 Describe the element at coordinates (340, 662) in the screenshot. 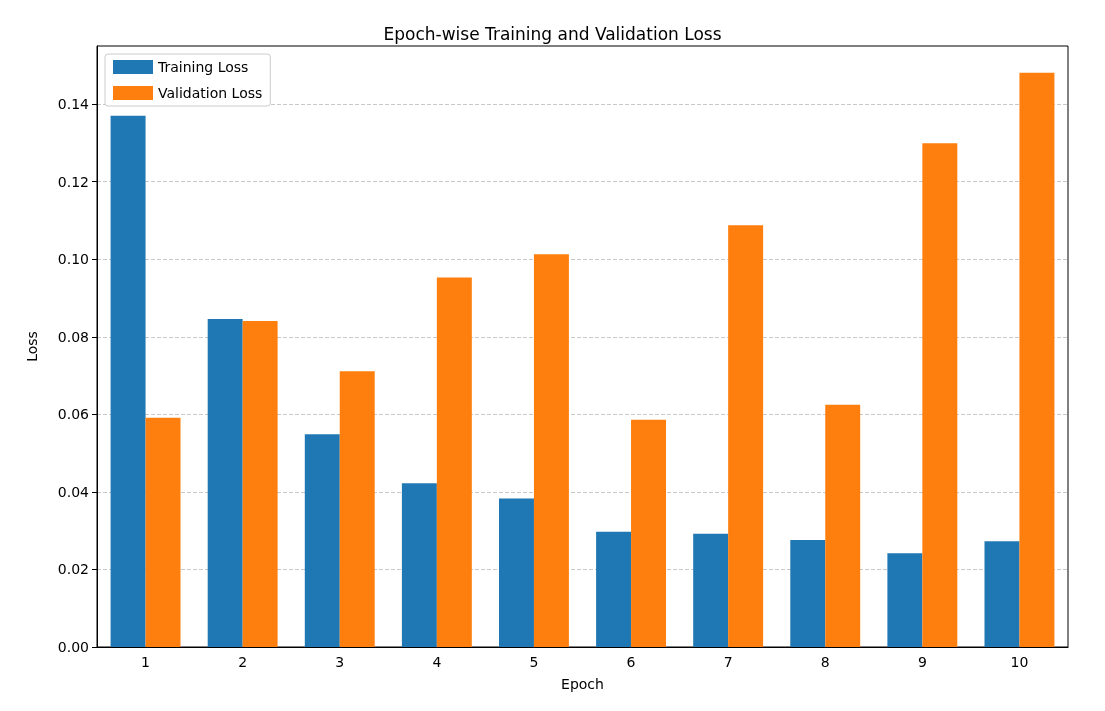

I see `x-tick-label: 3` at that location.